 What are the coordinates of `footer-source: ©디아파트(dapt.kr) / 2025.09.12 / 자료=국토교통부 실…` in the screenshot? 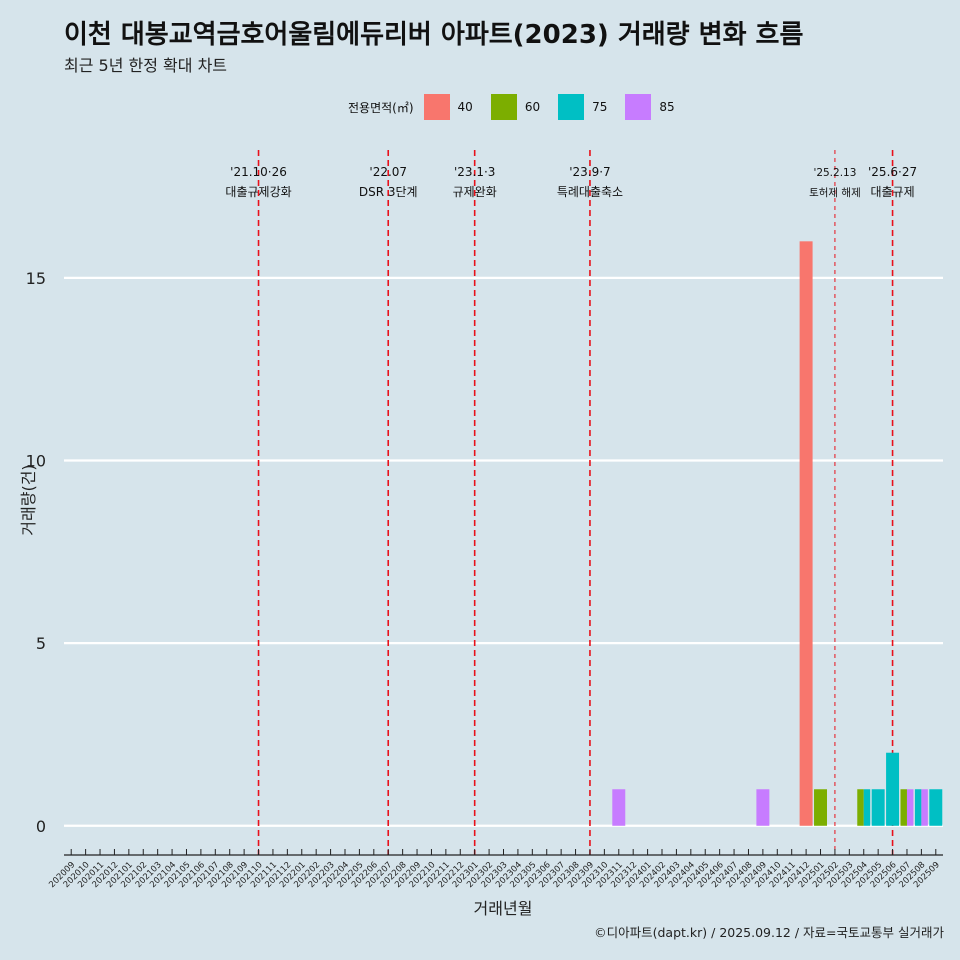 It's located at (769, 932).